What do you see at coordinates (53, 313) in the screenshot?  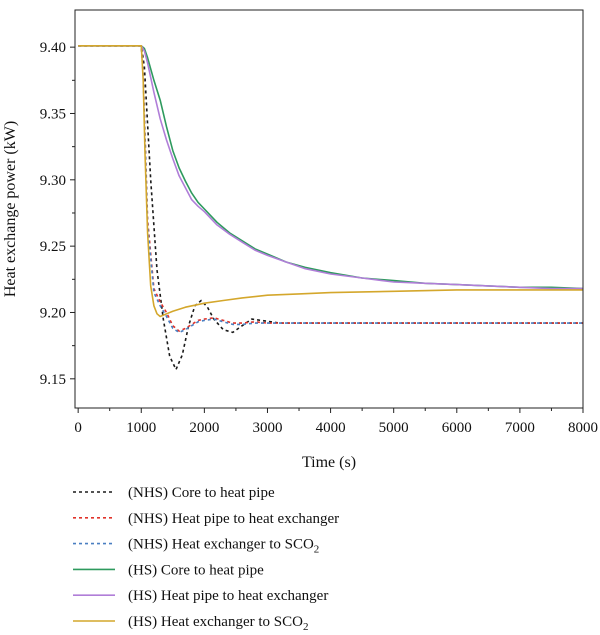 I see `y-tick-label: 9.20` at bounding box center [53, 313].